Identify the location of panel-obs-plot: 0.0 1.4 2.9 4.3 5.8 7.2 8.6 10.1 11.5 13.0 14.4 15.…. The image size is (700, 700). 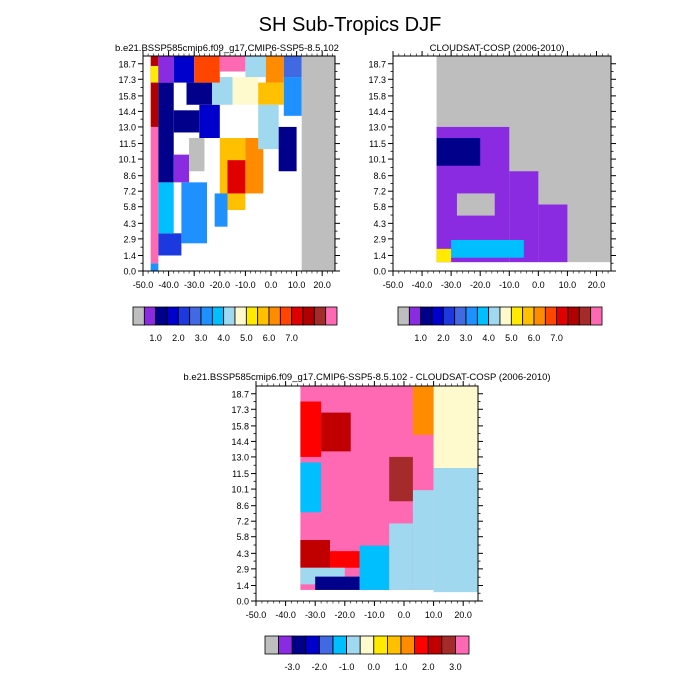
(492, 170).